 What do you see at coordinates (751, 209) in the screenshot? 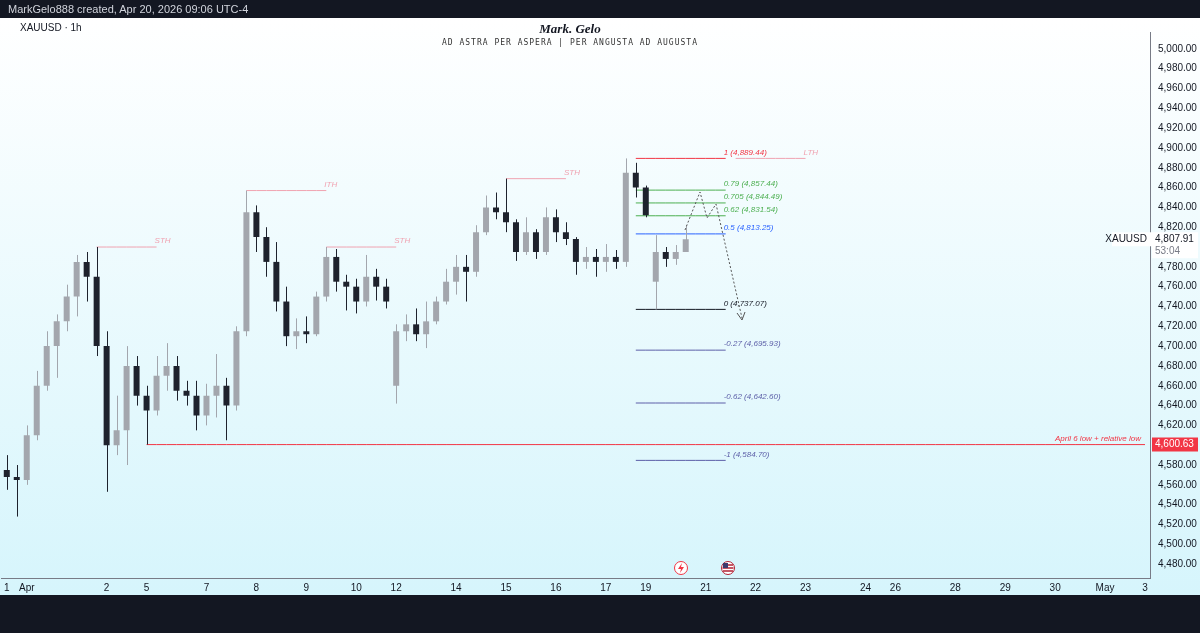
I see `series-label: 0.62 (4,831.54)` at bounding box center [751, 209].